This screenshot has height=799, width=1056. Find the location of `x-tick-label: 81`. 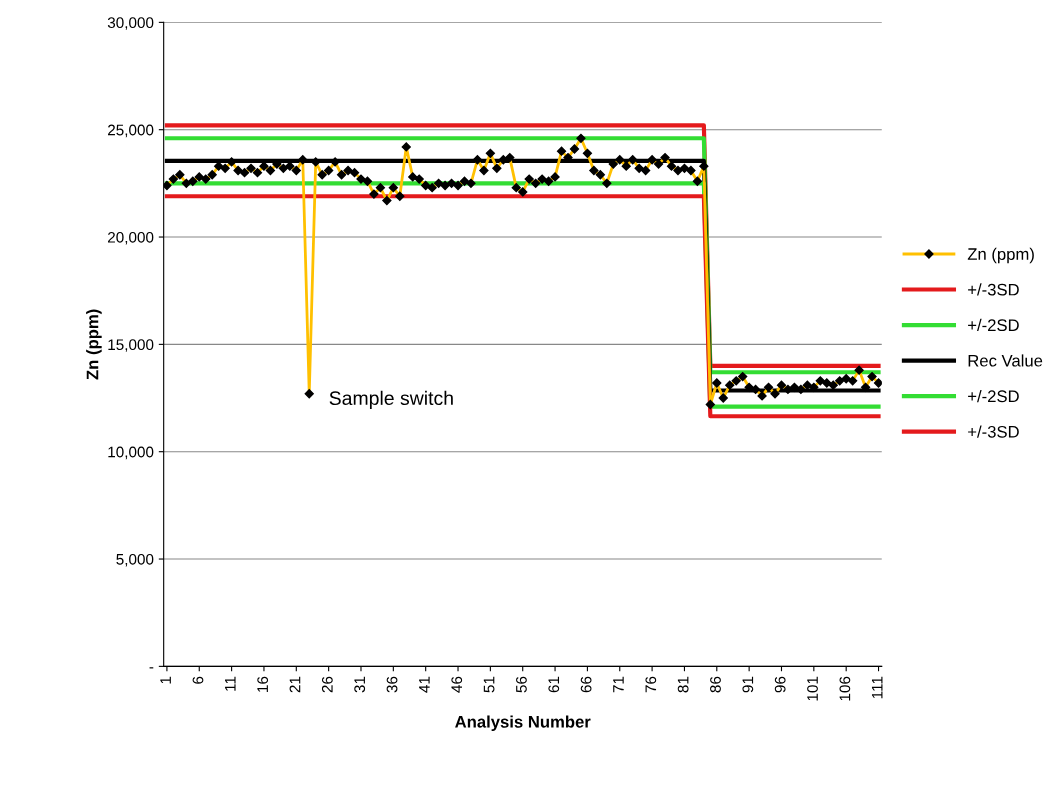

x-tick-label: 81 is located at coordinates (683, 684).